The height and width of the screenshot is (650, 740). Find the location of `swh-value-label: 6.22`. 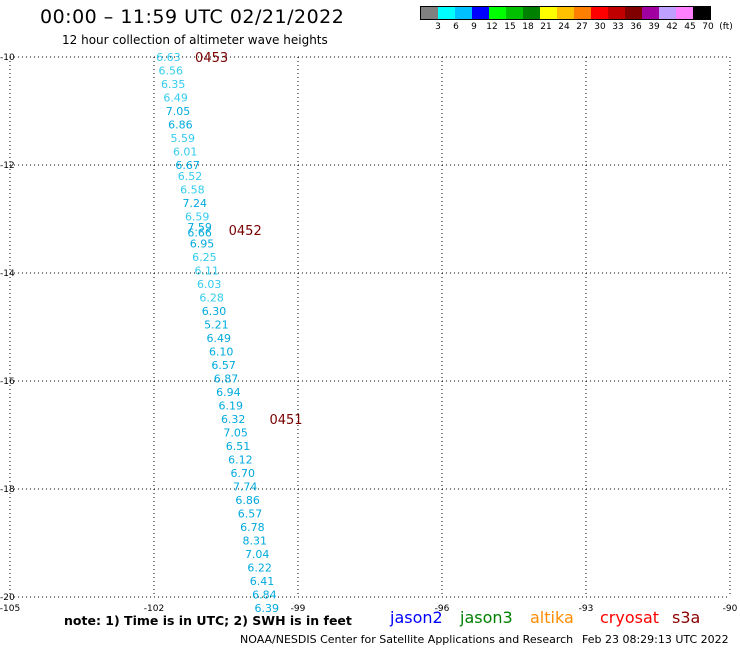

swh-value-label: 6.22 is located at coordinates (259, 567).